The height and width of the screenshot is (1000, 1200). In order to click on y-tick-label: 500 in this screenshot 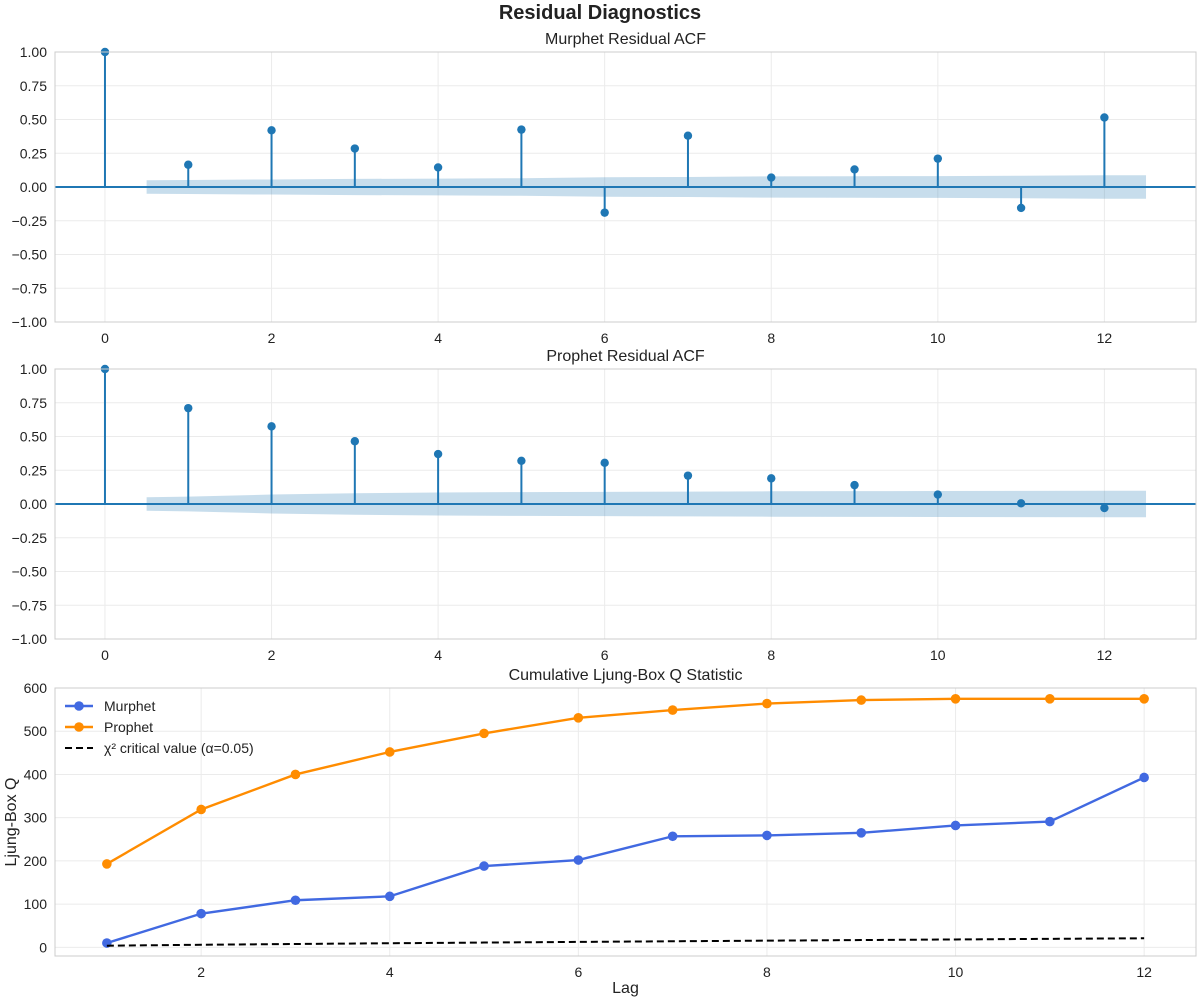, I will do `click(36, 731)`.